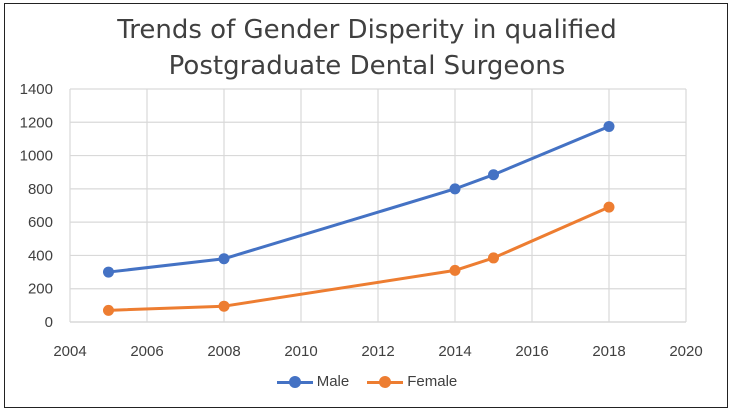  What do you see at coordinates (531, 351) in the screenshot?
I see `x-tick-label: 2016` at bounding box center [531, 351].